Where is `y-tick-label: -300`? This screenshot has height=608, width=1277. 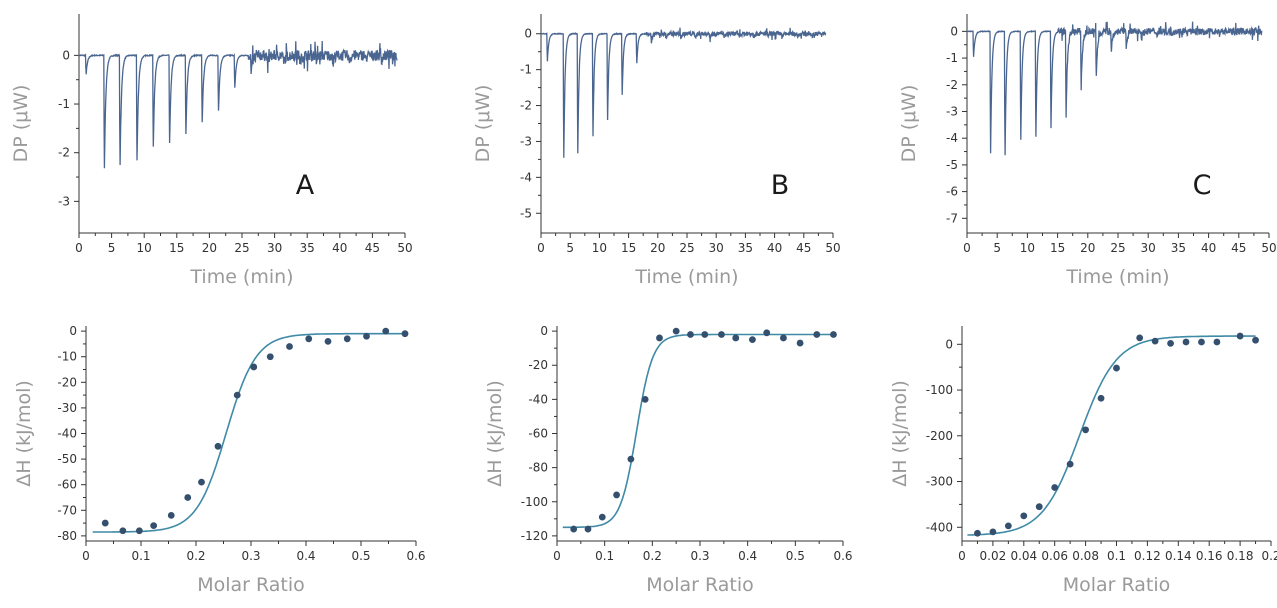
y-tick-label: -300 is located at coordinates (939, 482).